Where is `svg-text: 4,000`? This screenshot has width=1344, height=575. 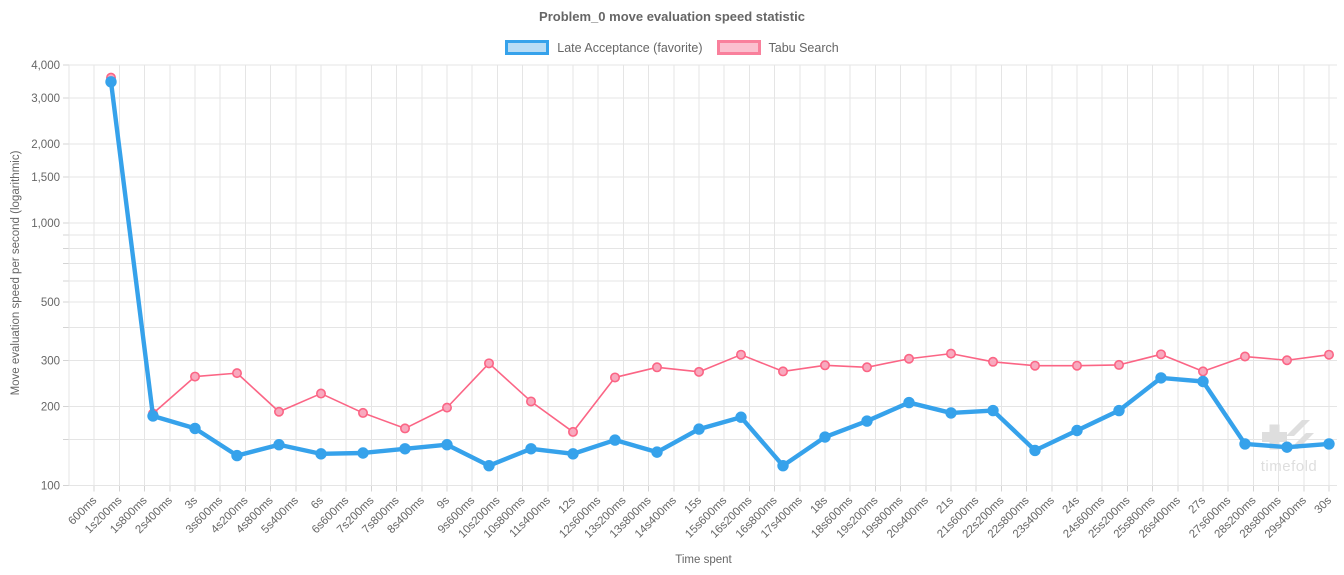 svg-text: 4,000 is located at coordinates (45, 66).